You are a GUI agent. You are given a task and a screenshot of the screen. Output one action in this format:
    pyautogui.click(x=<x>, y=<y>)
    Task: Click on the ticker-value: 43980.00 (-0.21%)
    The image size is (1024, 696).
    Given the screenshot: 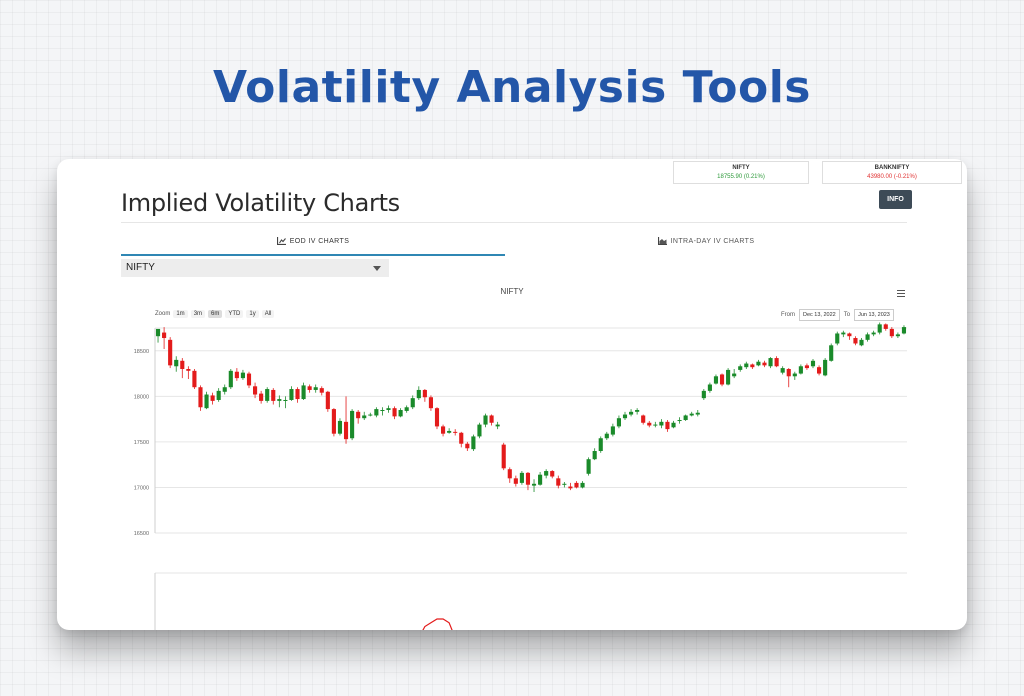 What is the action you would take?
    pyautogui.click(x=892, y=177)
    